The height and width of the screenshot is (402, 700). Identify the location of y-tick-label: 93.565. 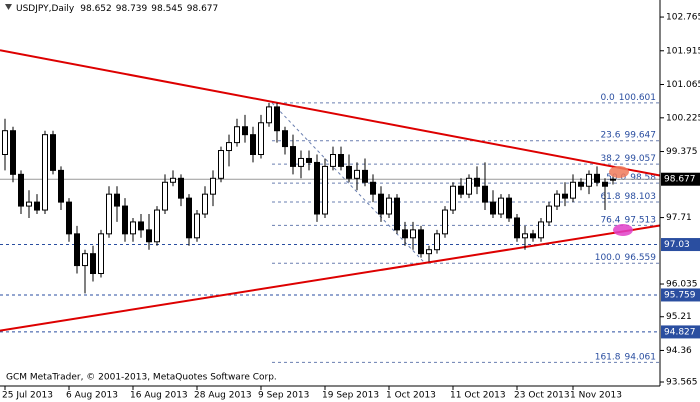
(682, 382).